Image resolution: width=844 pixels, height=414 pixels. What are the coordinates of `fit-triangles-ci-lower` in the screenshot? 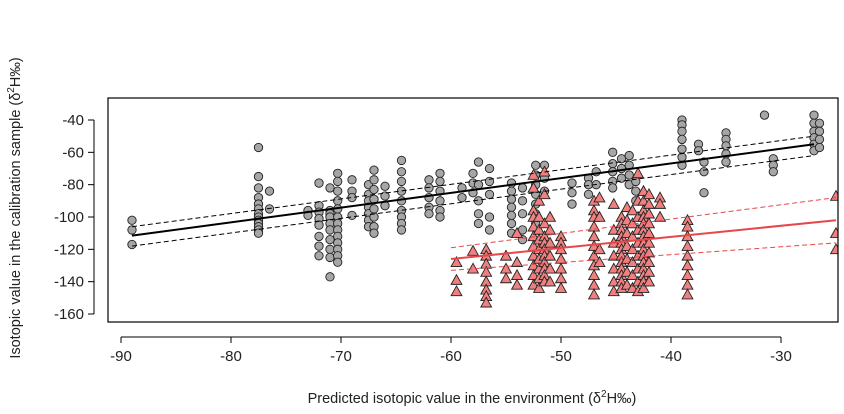 It's located at (643, 256).